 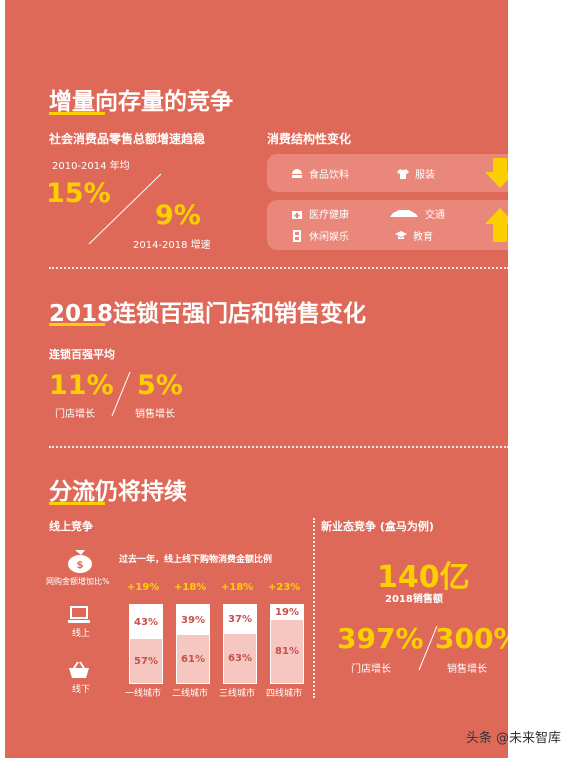 I want to click on stacked-bar: 19% 81%, so click(x=287, y=644).